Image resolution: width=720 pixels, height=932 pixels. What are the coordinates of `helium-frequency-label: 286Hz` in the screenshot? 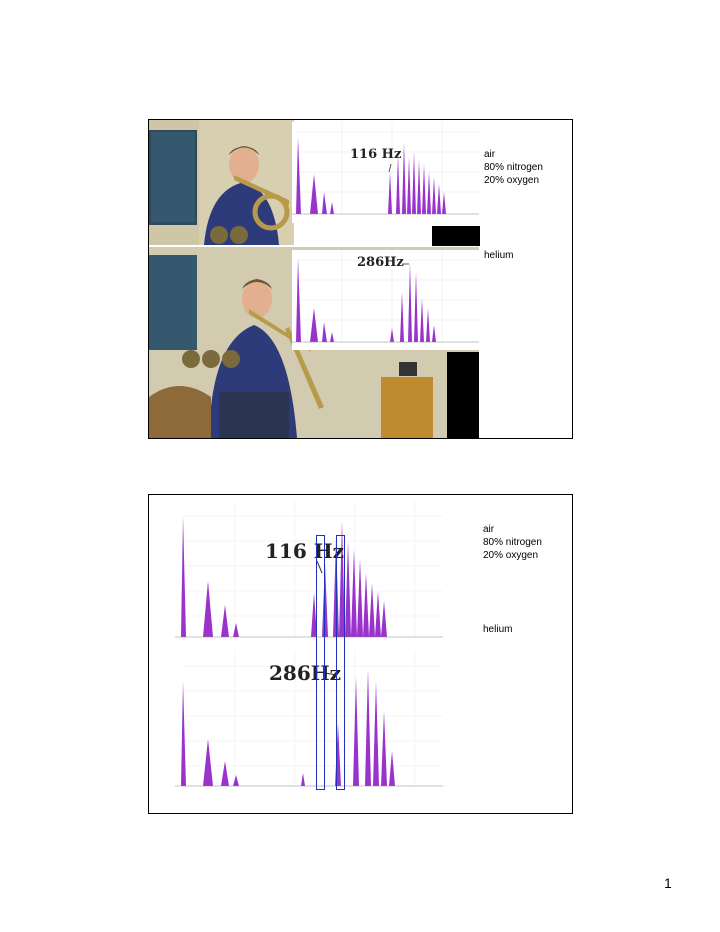 It's located at (380, 262).